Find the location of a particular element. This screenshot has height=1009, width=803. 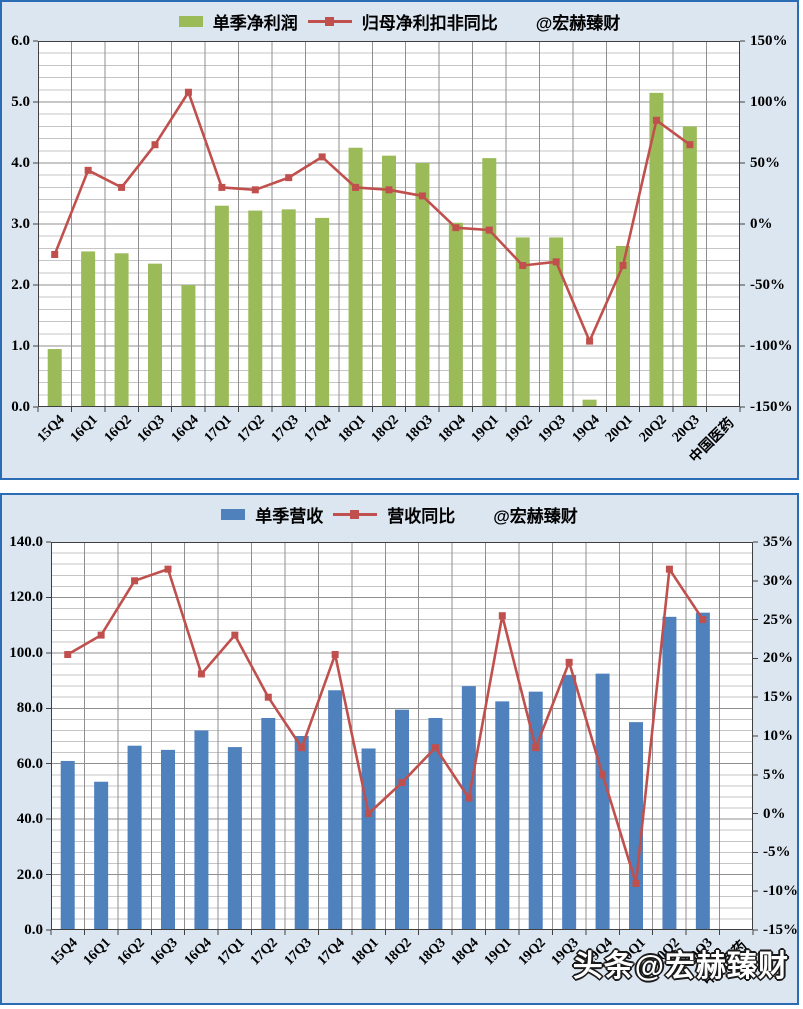

y2-axis-label: 50% is located at coordinates (765, 163).